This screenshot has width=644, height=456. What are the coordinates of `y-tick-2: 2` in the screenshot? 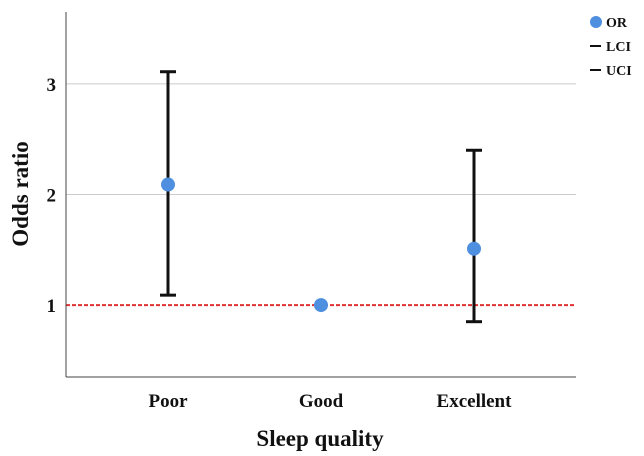 It's located at (52, 196).